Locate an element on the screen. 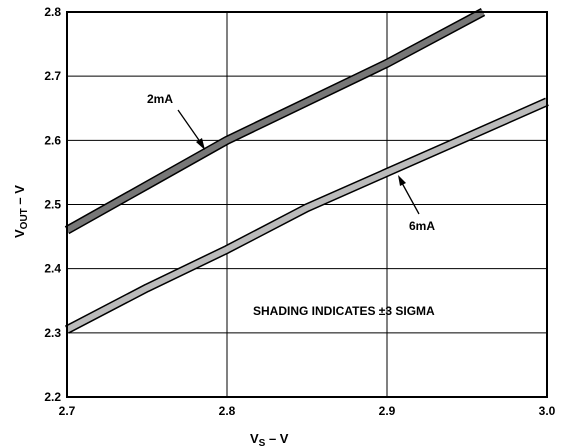 This screenshot has height=446, width=563. y-tick-label: 2.6 is located at coordinates (52, 140).